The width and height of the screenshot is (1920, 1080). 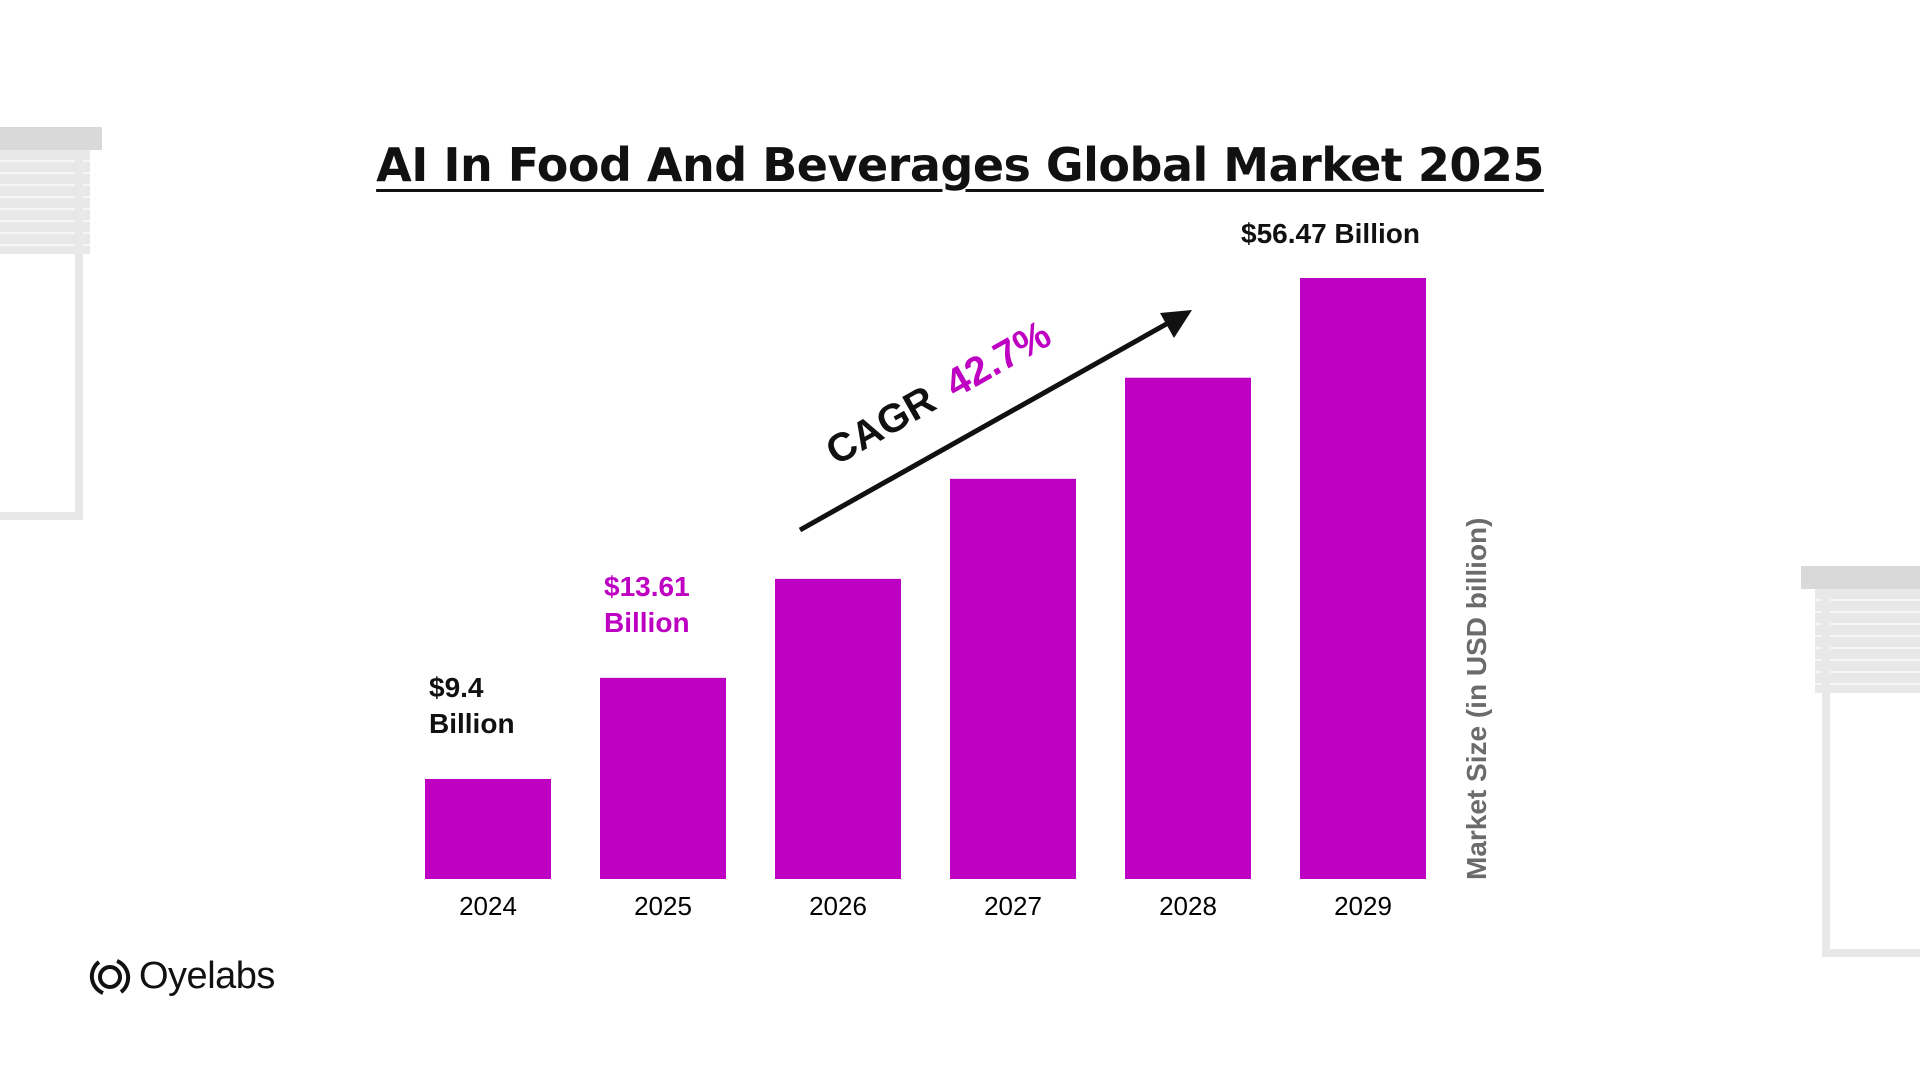 What do you see at coordinates (1867, 641) in the screenshot?
I see `decor-blind-right-slats` at bounding box center [1867, 641].